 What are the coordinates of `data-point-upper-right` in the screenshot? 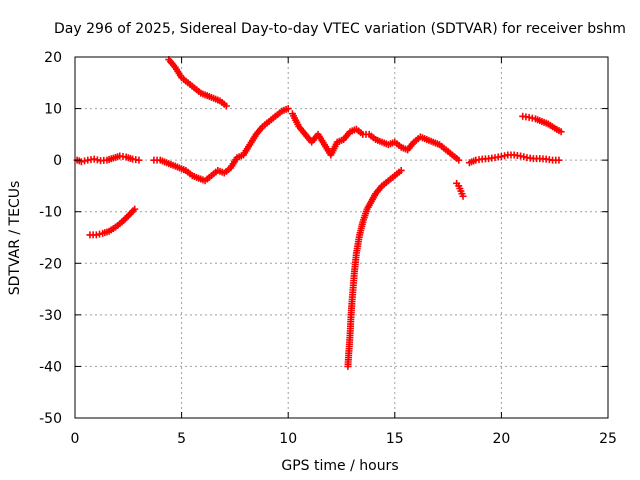 It's located at (561, 132).